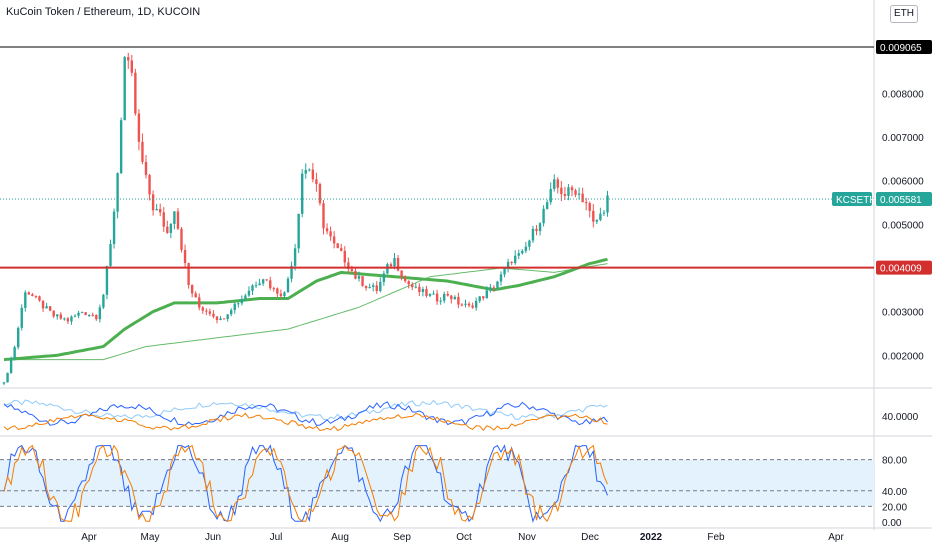 The height and width of the screenshot is (550, 932). What do you see at coordinates (716, 537) in the screenshot?
I see `time-axis-label: Feb` at bounding box center [716, 537].